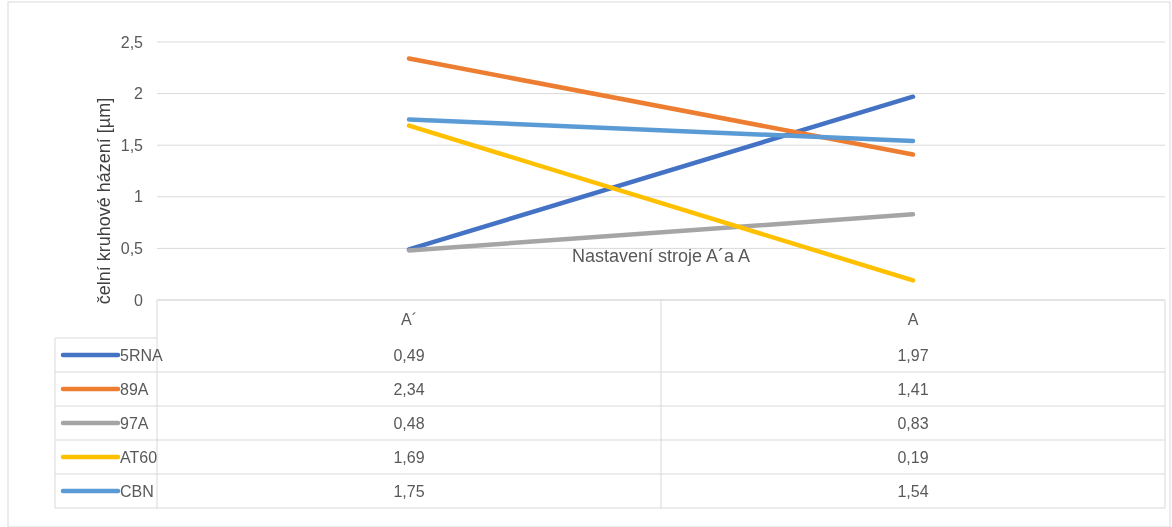 The image size is (1172, 527). I want to click on y-tick-label: 1, so click(139, 197).